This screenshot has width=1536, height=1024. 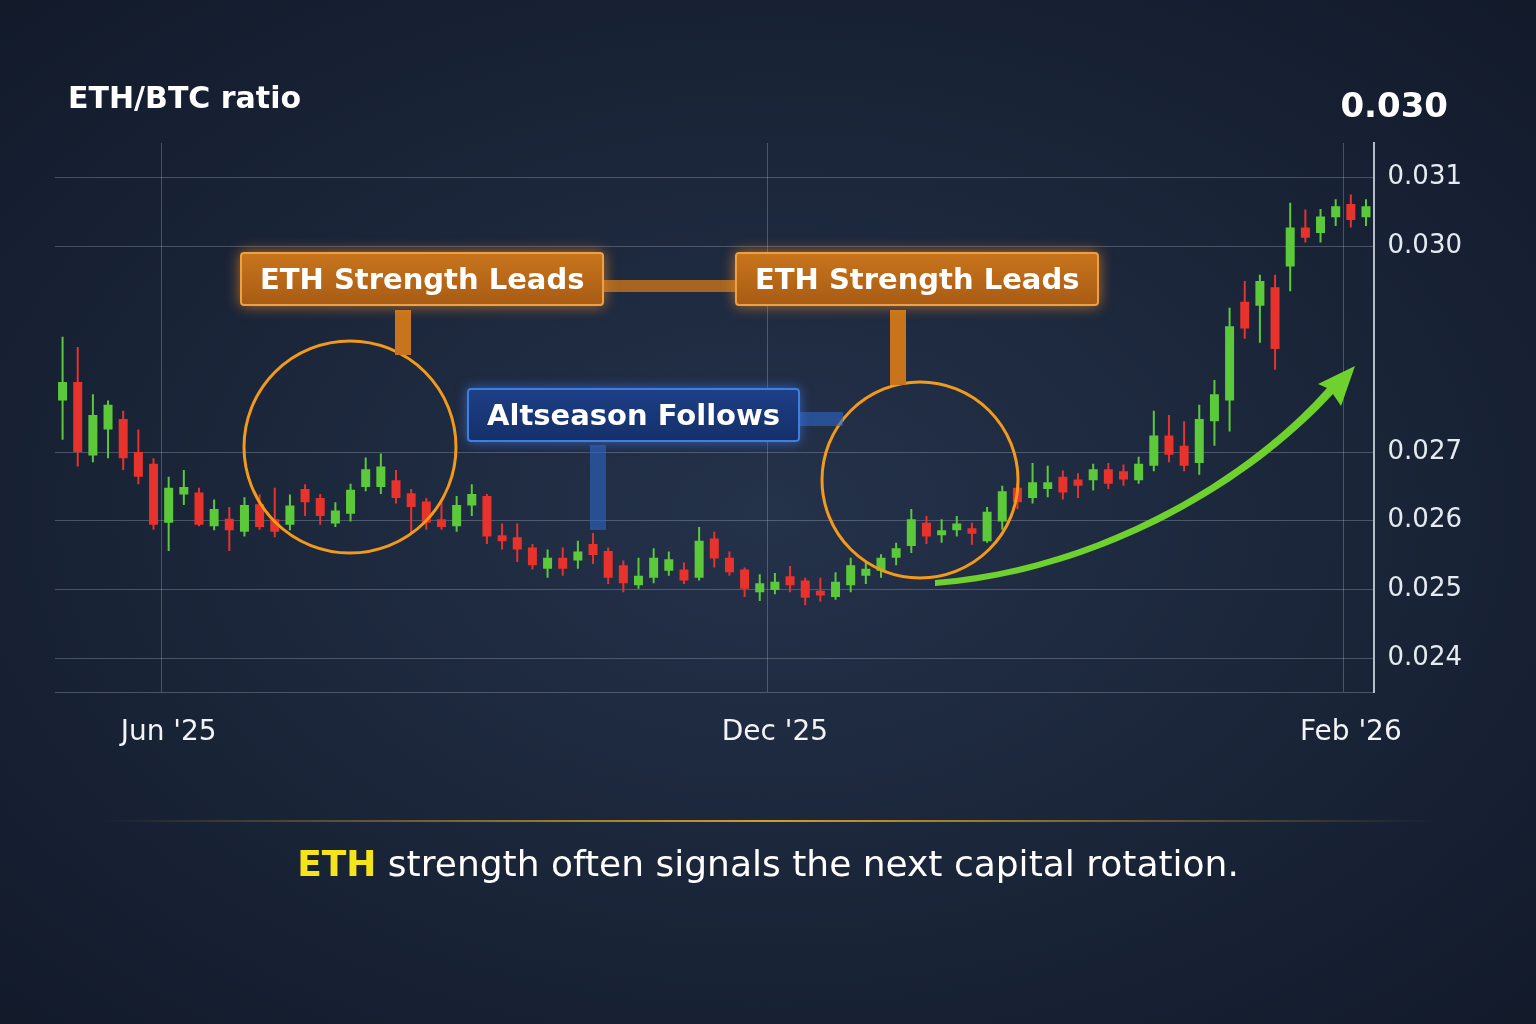 I want to click on chart-title: ETH/BTC ratio, so click(x=185, y=97).